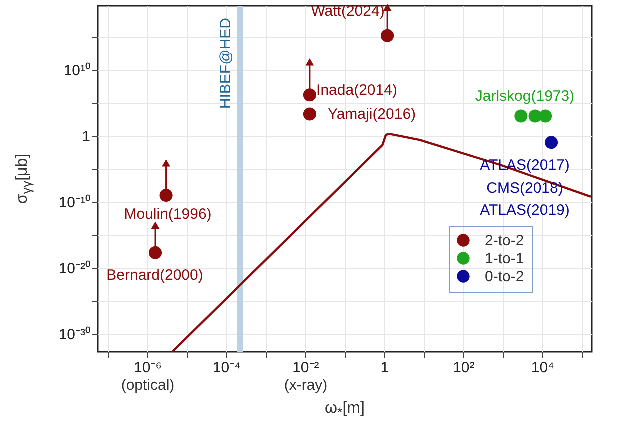  I want to click on annotation: Bernard(2000), so click(155, 275).